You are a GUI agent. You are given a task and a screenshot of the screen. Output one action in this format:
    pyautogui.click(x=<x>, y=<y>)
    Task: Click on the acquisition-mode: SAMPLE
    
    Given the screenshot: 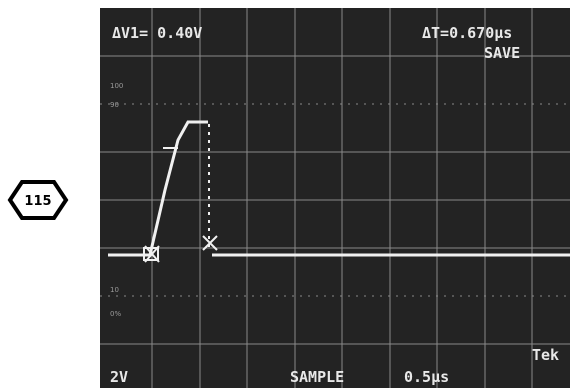 What is the action you would take?
    pyautogui.click(x=317, y=377)
    